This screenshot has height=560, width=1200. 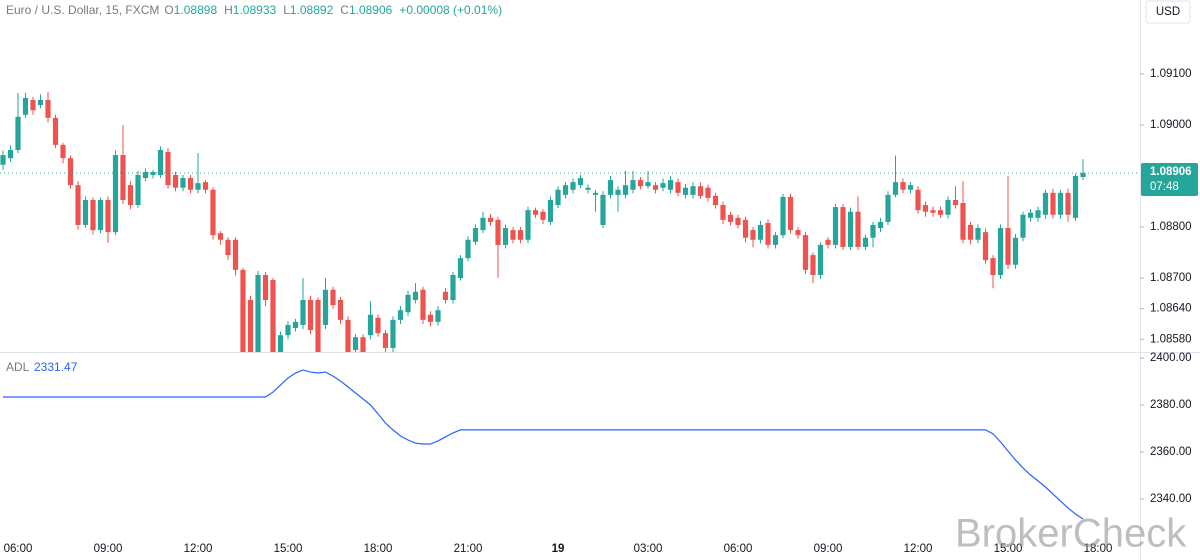 What do you see at coordinates (1171, 125) in the screenshot?
I see `y-tick-label: 1.09000` at bounding box center [1171, 125].